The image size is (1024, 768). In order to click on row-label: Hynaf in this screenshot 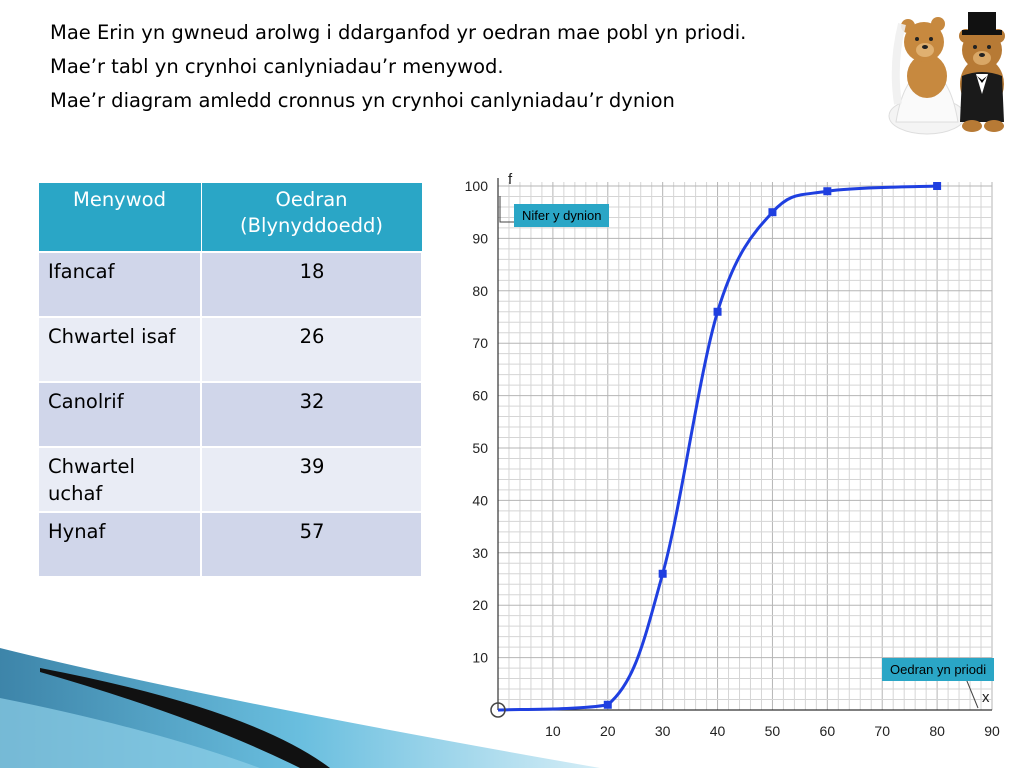, I will do `click(119, 544)`.